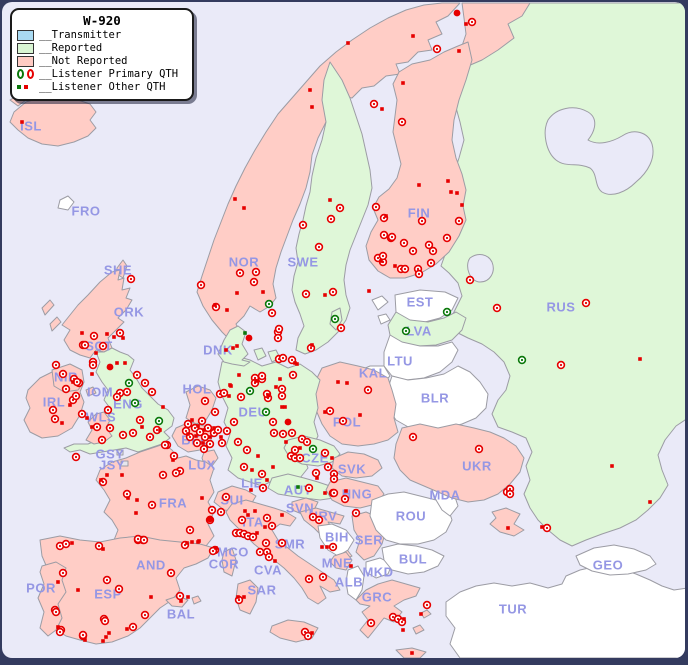  What do you see at coordinates (202, 465) in the screenshot?
I see `country-label-LUX: LUX` at bounding box center [202, 465].